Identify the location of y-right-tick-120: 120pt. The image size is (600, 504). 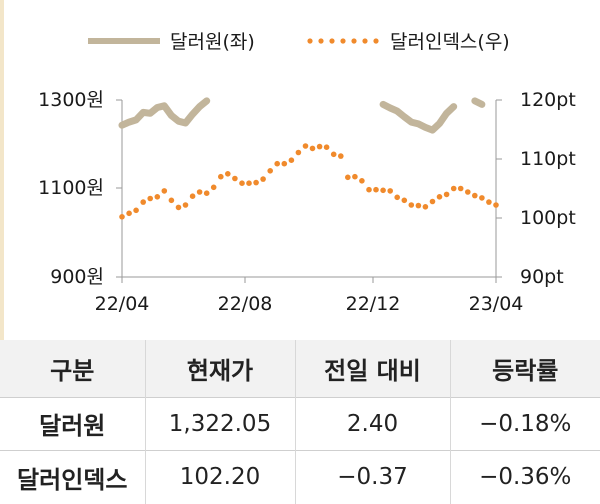
(548, 100).